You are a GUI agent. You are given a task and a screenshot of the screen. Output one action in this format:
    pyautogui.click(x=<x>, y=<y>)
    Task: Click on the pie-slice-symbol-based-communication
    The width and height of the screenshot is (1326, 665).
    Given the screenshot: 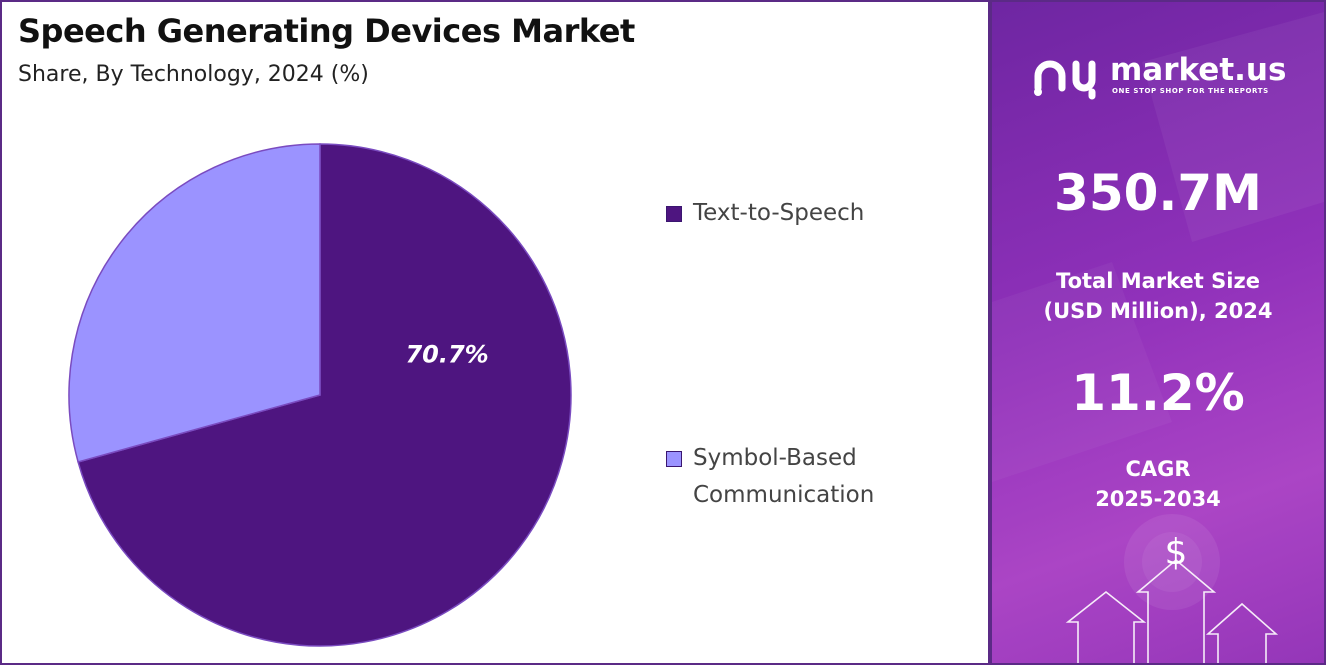 What is the action you would take?
    pyautogui.click(x=194, y=303)
    